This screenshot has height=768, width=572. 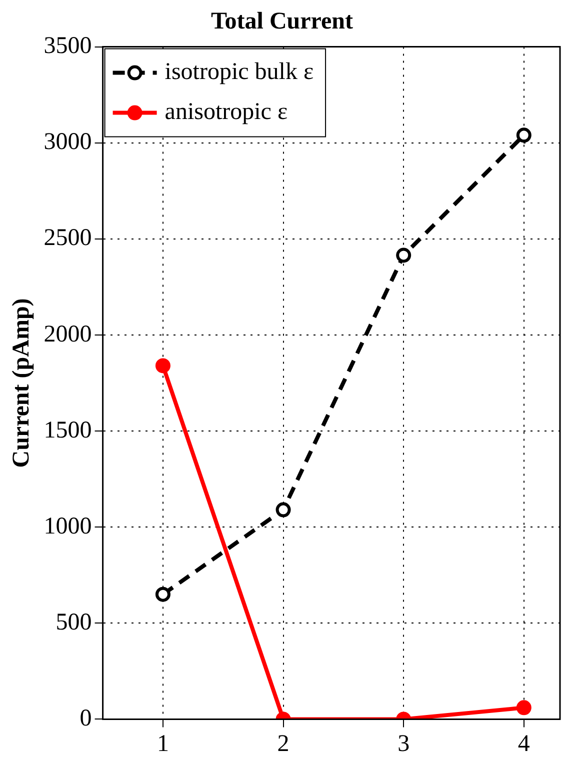 What do you see at coordinates (68, 526) in the screenshot?
I see `y-tick-label: 1000` at bounding box center [68, 526].